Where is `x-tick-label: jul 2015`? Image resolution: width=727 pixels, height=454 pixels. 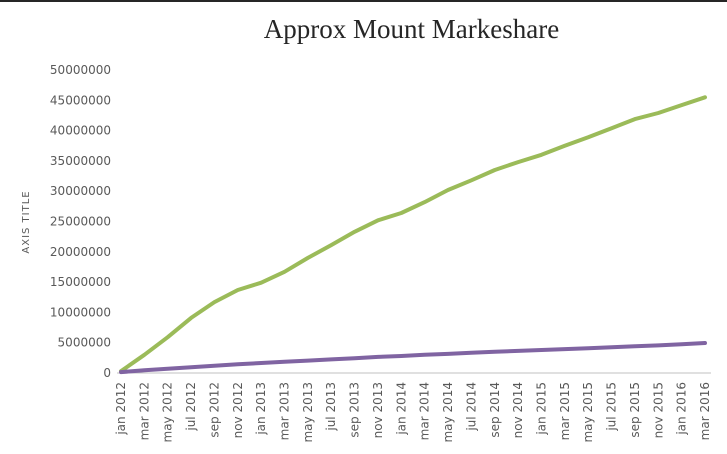 x-tick-label: jul 2015 is located at coordinates (612, 407).